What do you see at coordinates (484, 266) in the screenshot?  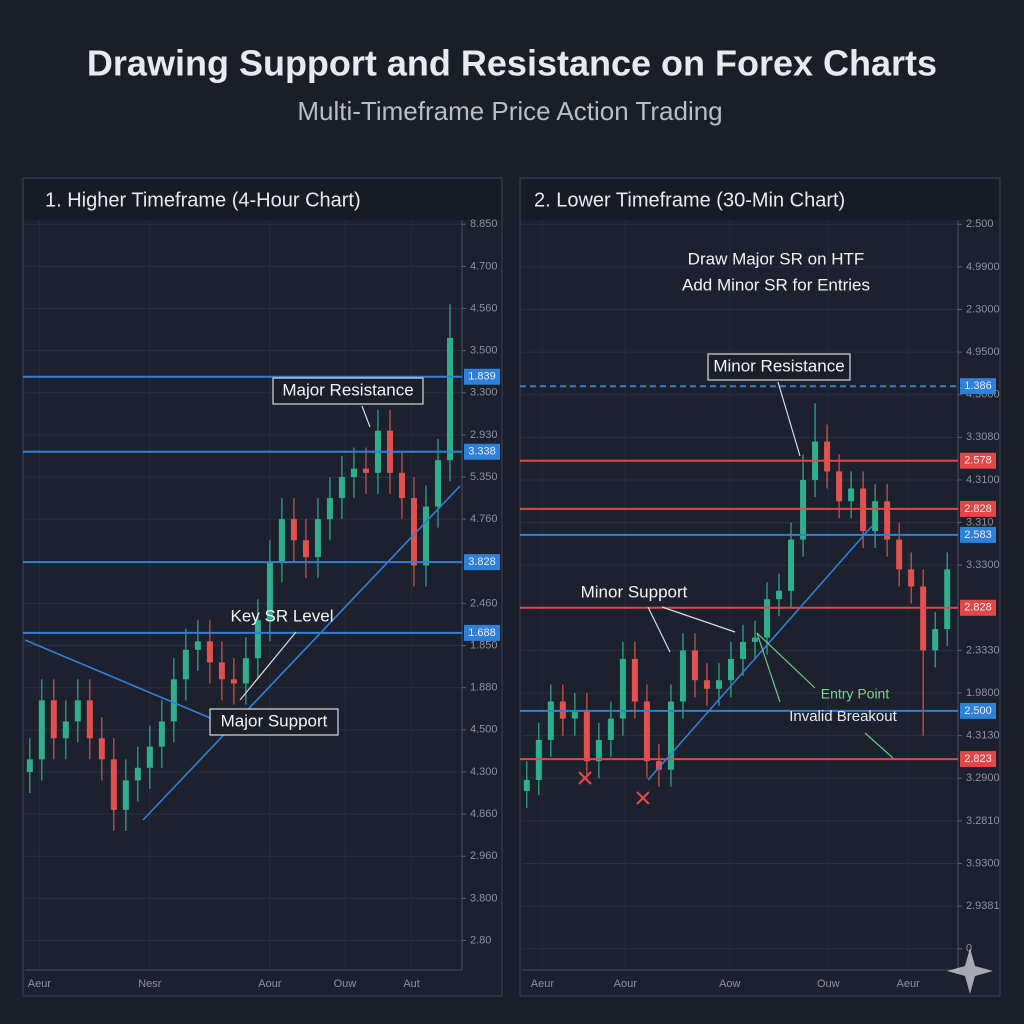 I see `y-tick-label: 4.700` at bounding box center [484, 266].